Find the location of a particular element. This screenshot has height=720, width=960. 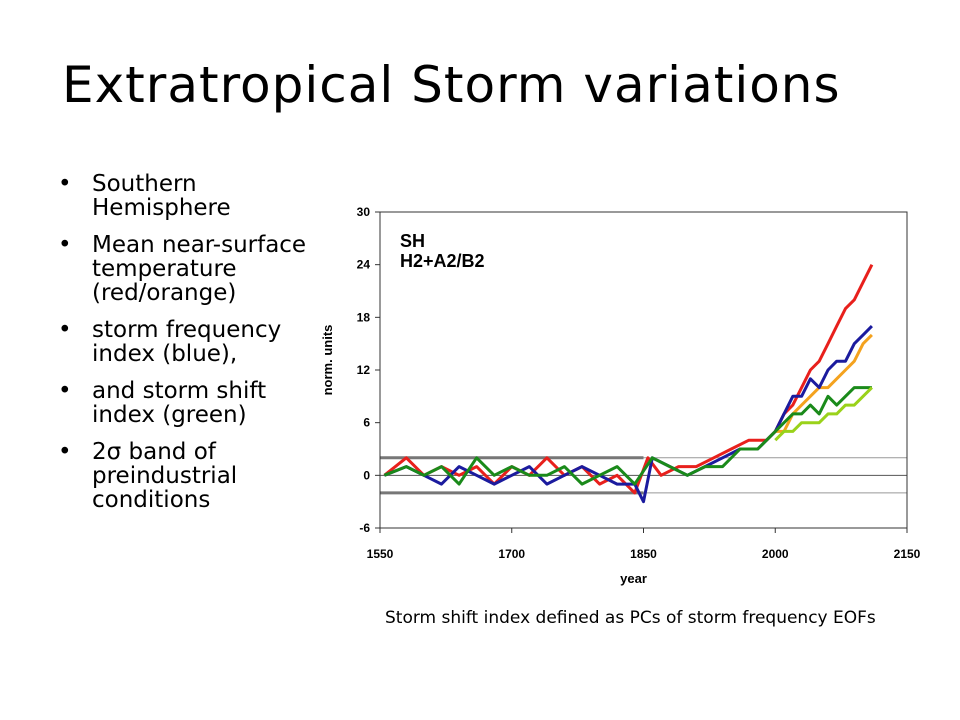

y-tick-label: 24 is located at coordinates (364, 265).